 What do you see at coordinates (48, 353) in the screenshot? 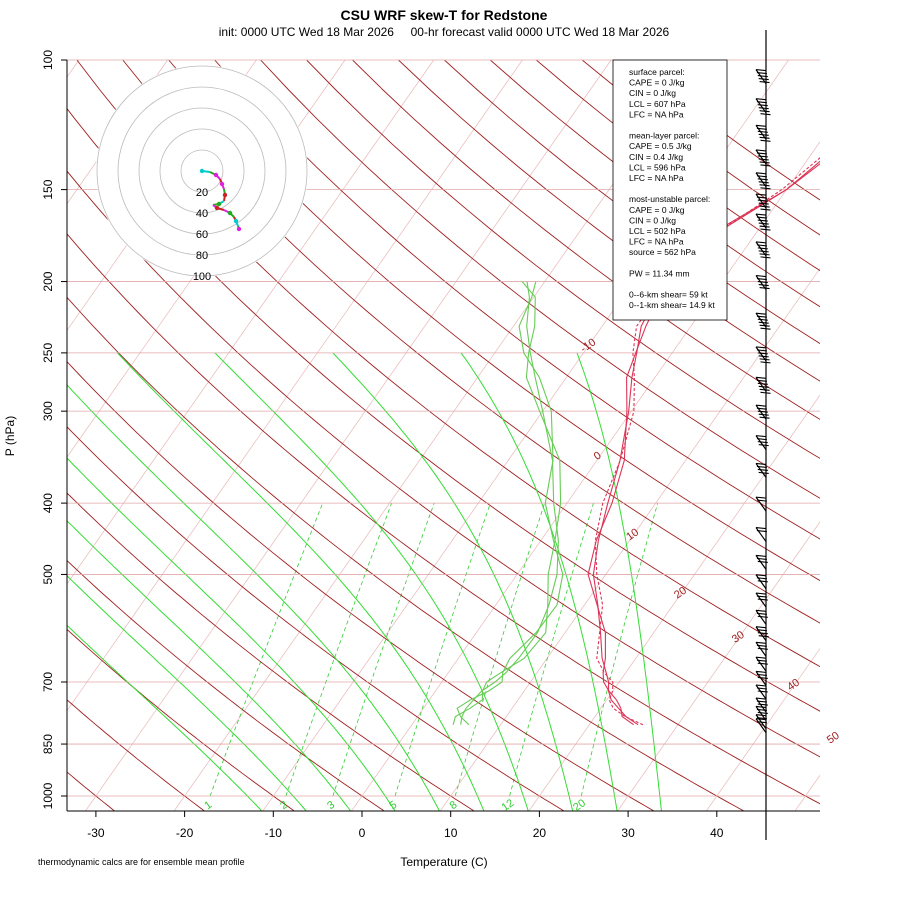
I see `y-tick-label: 250` at bounding box center [48, 353].